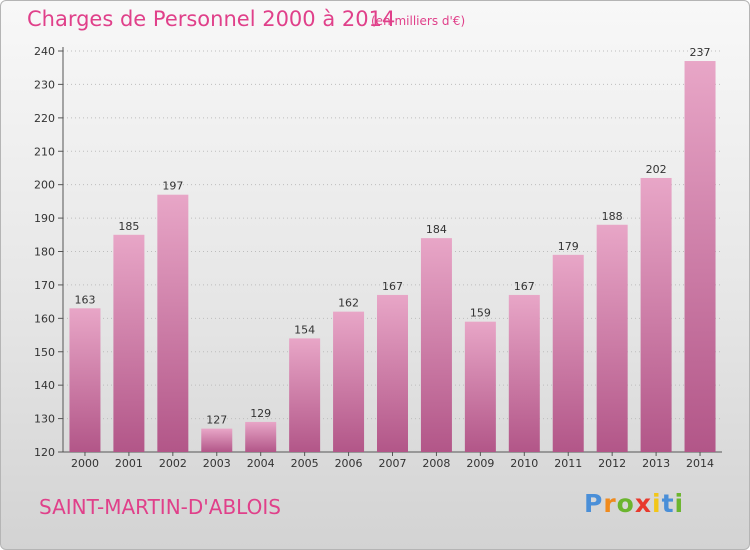  Describe the element at coordinates (348, 303) in the screenshot. I see `data-label: 162` at that location.